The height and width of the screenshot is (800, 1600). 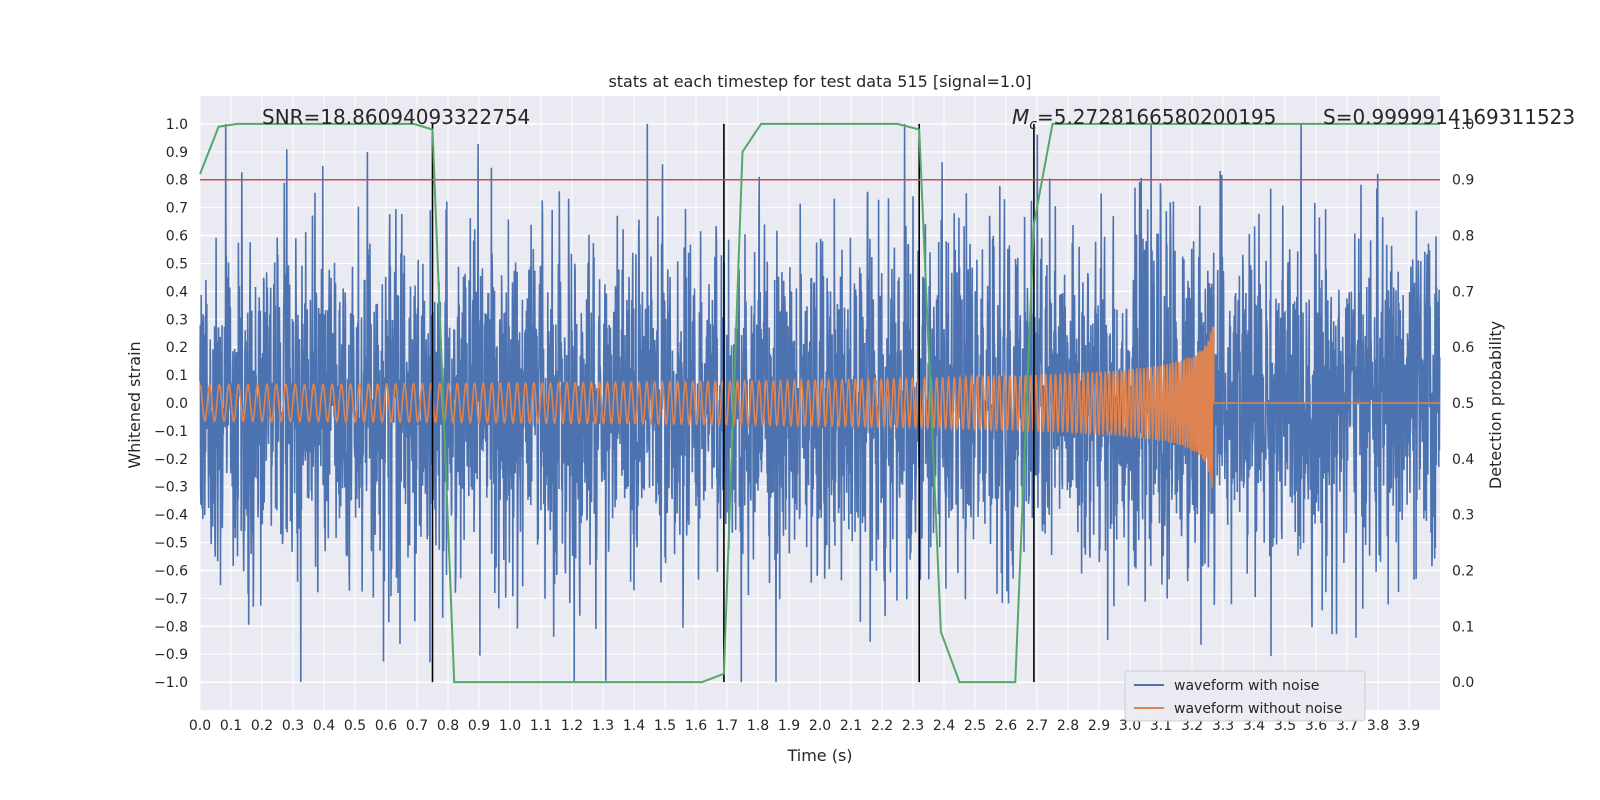 I want to click on x-tick-label: 2.1, so click(x=851, y=726).